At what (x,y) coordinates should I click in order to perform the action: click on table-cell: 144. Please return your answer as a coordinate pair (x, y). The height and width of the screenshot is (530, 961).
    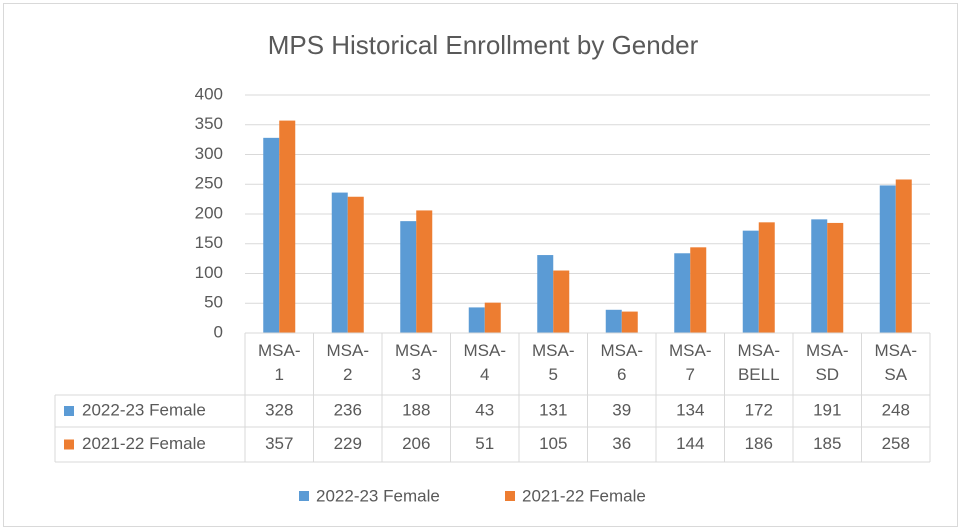
    Looking at the image, I should click on (690, 443).